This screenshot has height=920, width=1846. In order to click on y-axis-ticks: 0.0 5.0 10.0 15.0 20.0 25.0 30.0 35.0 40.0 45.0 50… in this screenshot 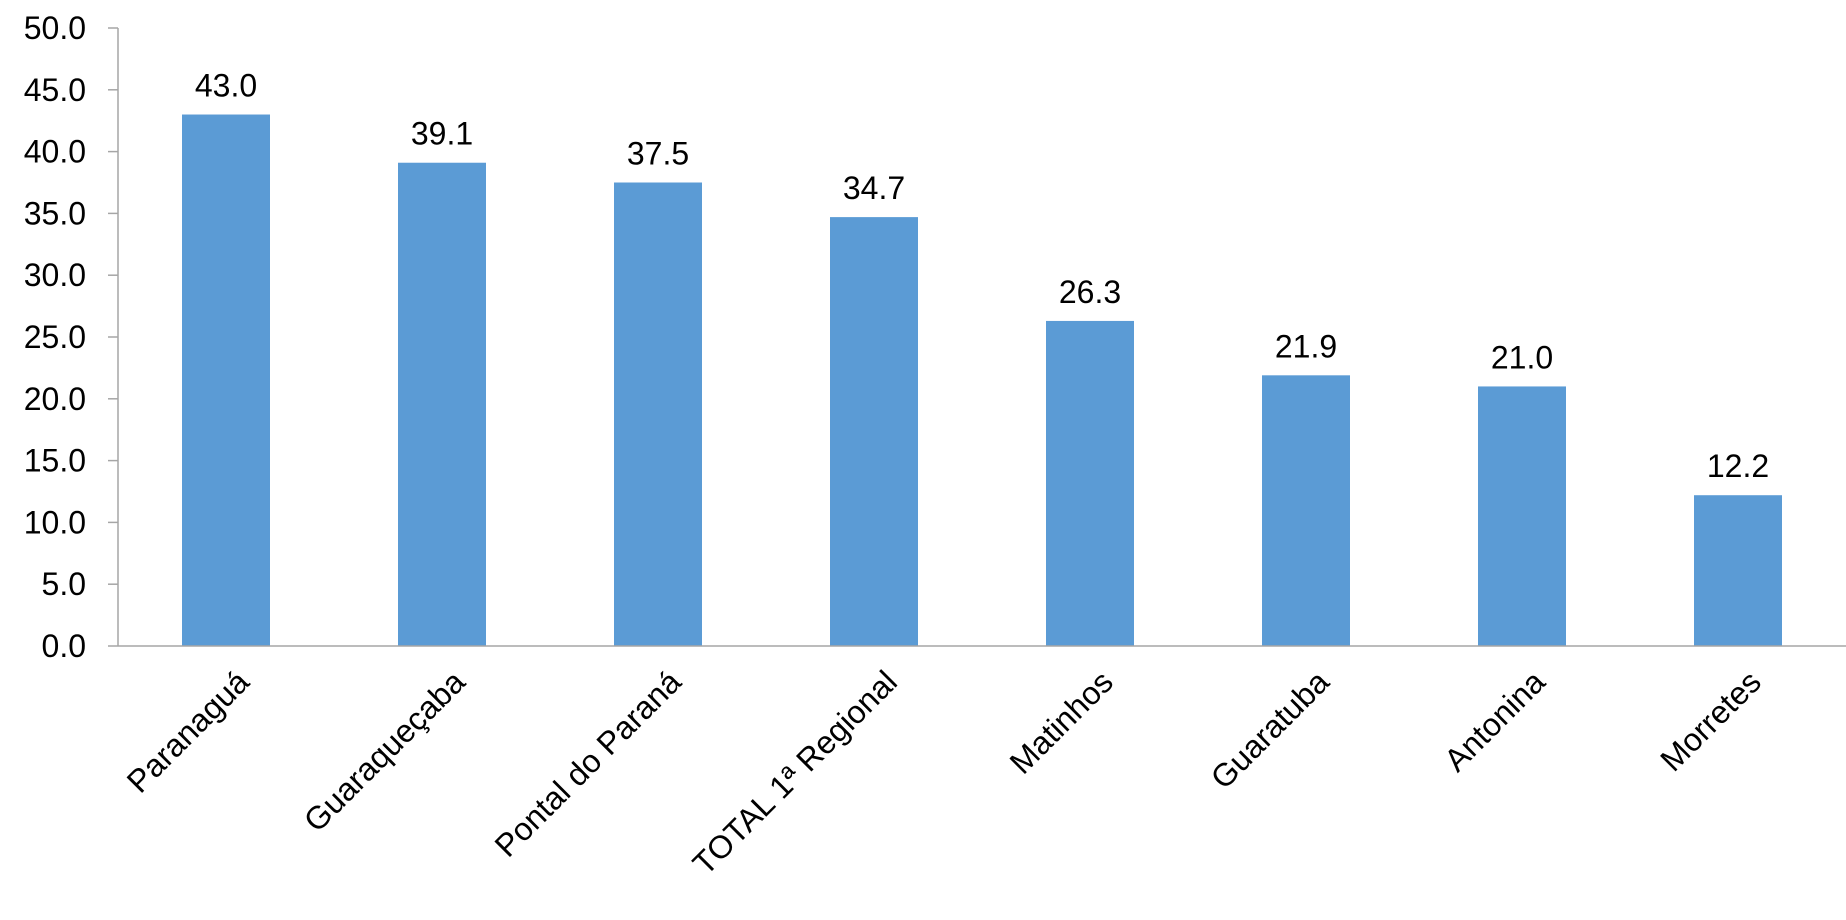, I will do `click(71, 337)`.